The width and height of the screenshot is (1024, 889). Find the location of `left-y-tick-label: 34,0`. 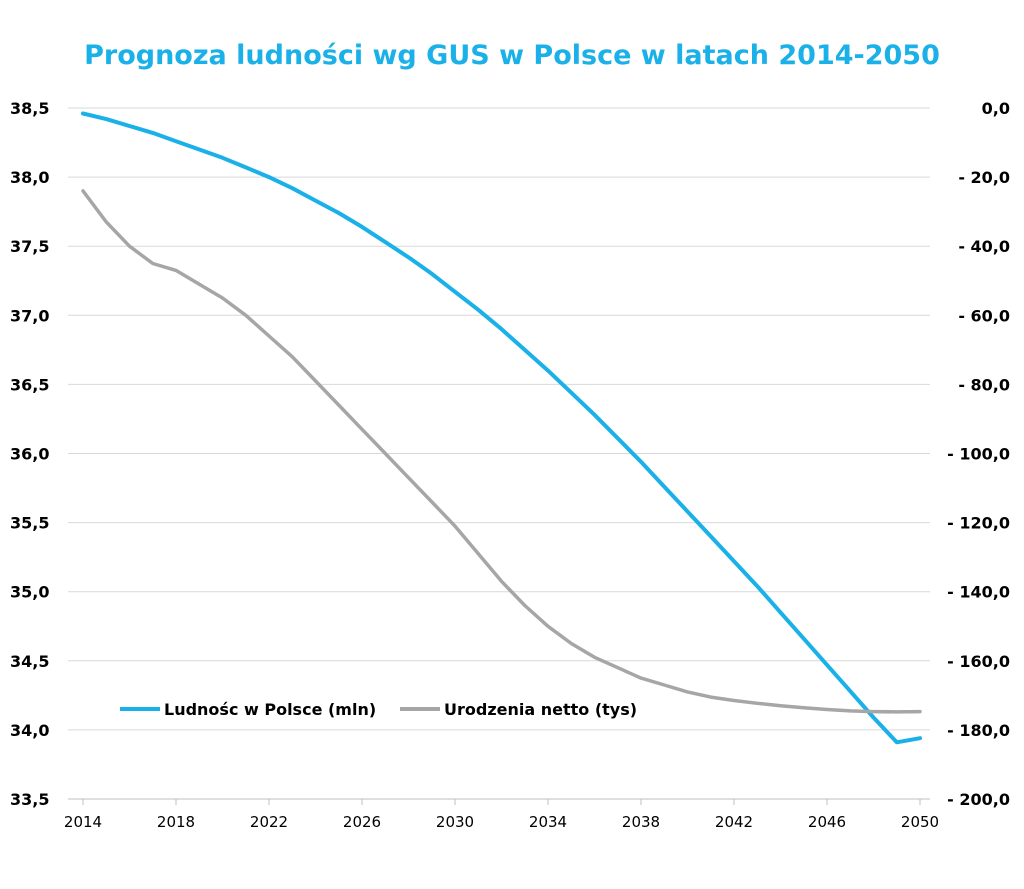

left-y-tick-label: 34,0 is located at coordinates (29, 730).